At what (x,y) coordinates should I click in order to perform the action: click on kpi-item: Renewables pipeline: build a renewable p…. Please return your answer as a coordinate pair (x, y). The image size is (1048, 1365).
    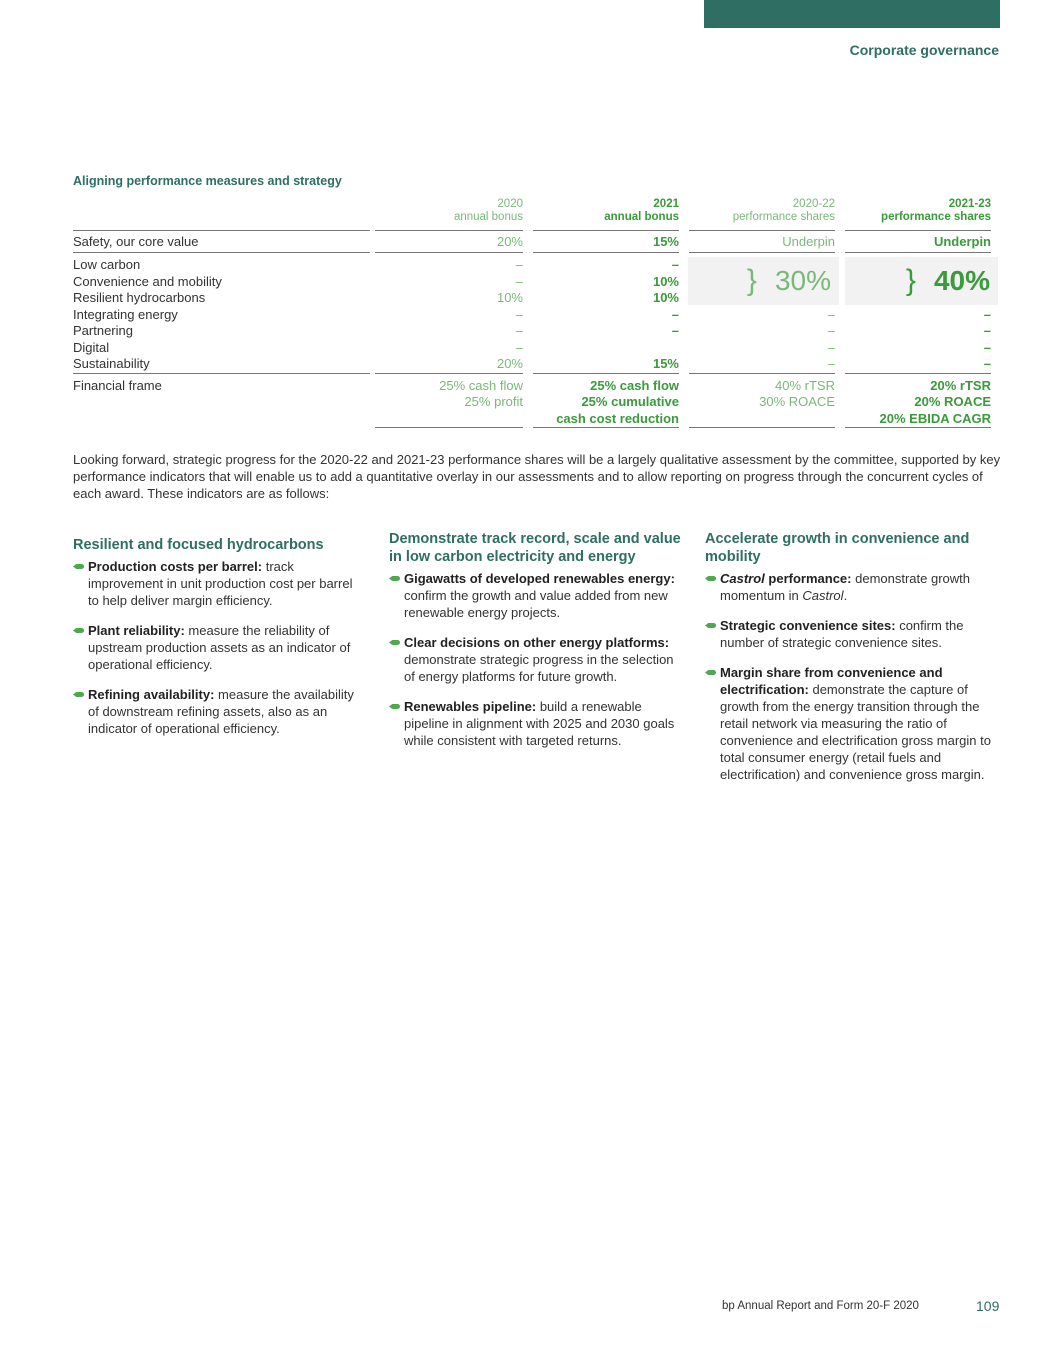
    Looking at the image, I should click on (535, 723).